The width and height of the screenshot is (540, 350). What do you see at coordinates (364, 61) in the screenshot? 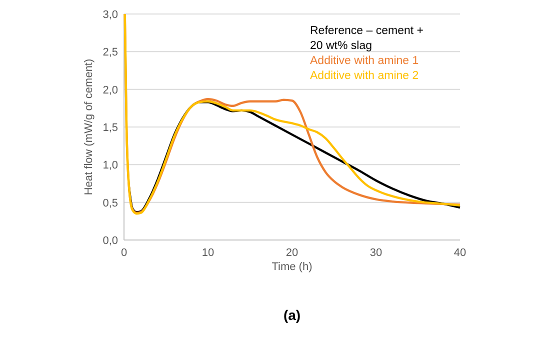
I see `text: Additive with amine 1` at bounding box center [364, 61].